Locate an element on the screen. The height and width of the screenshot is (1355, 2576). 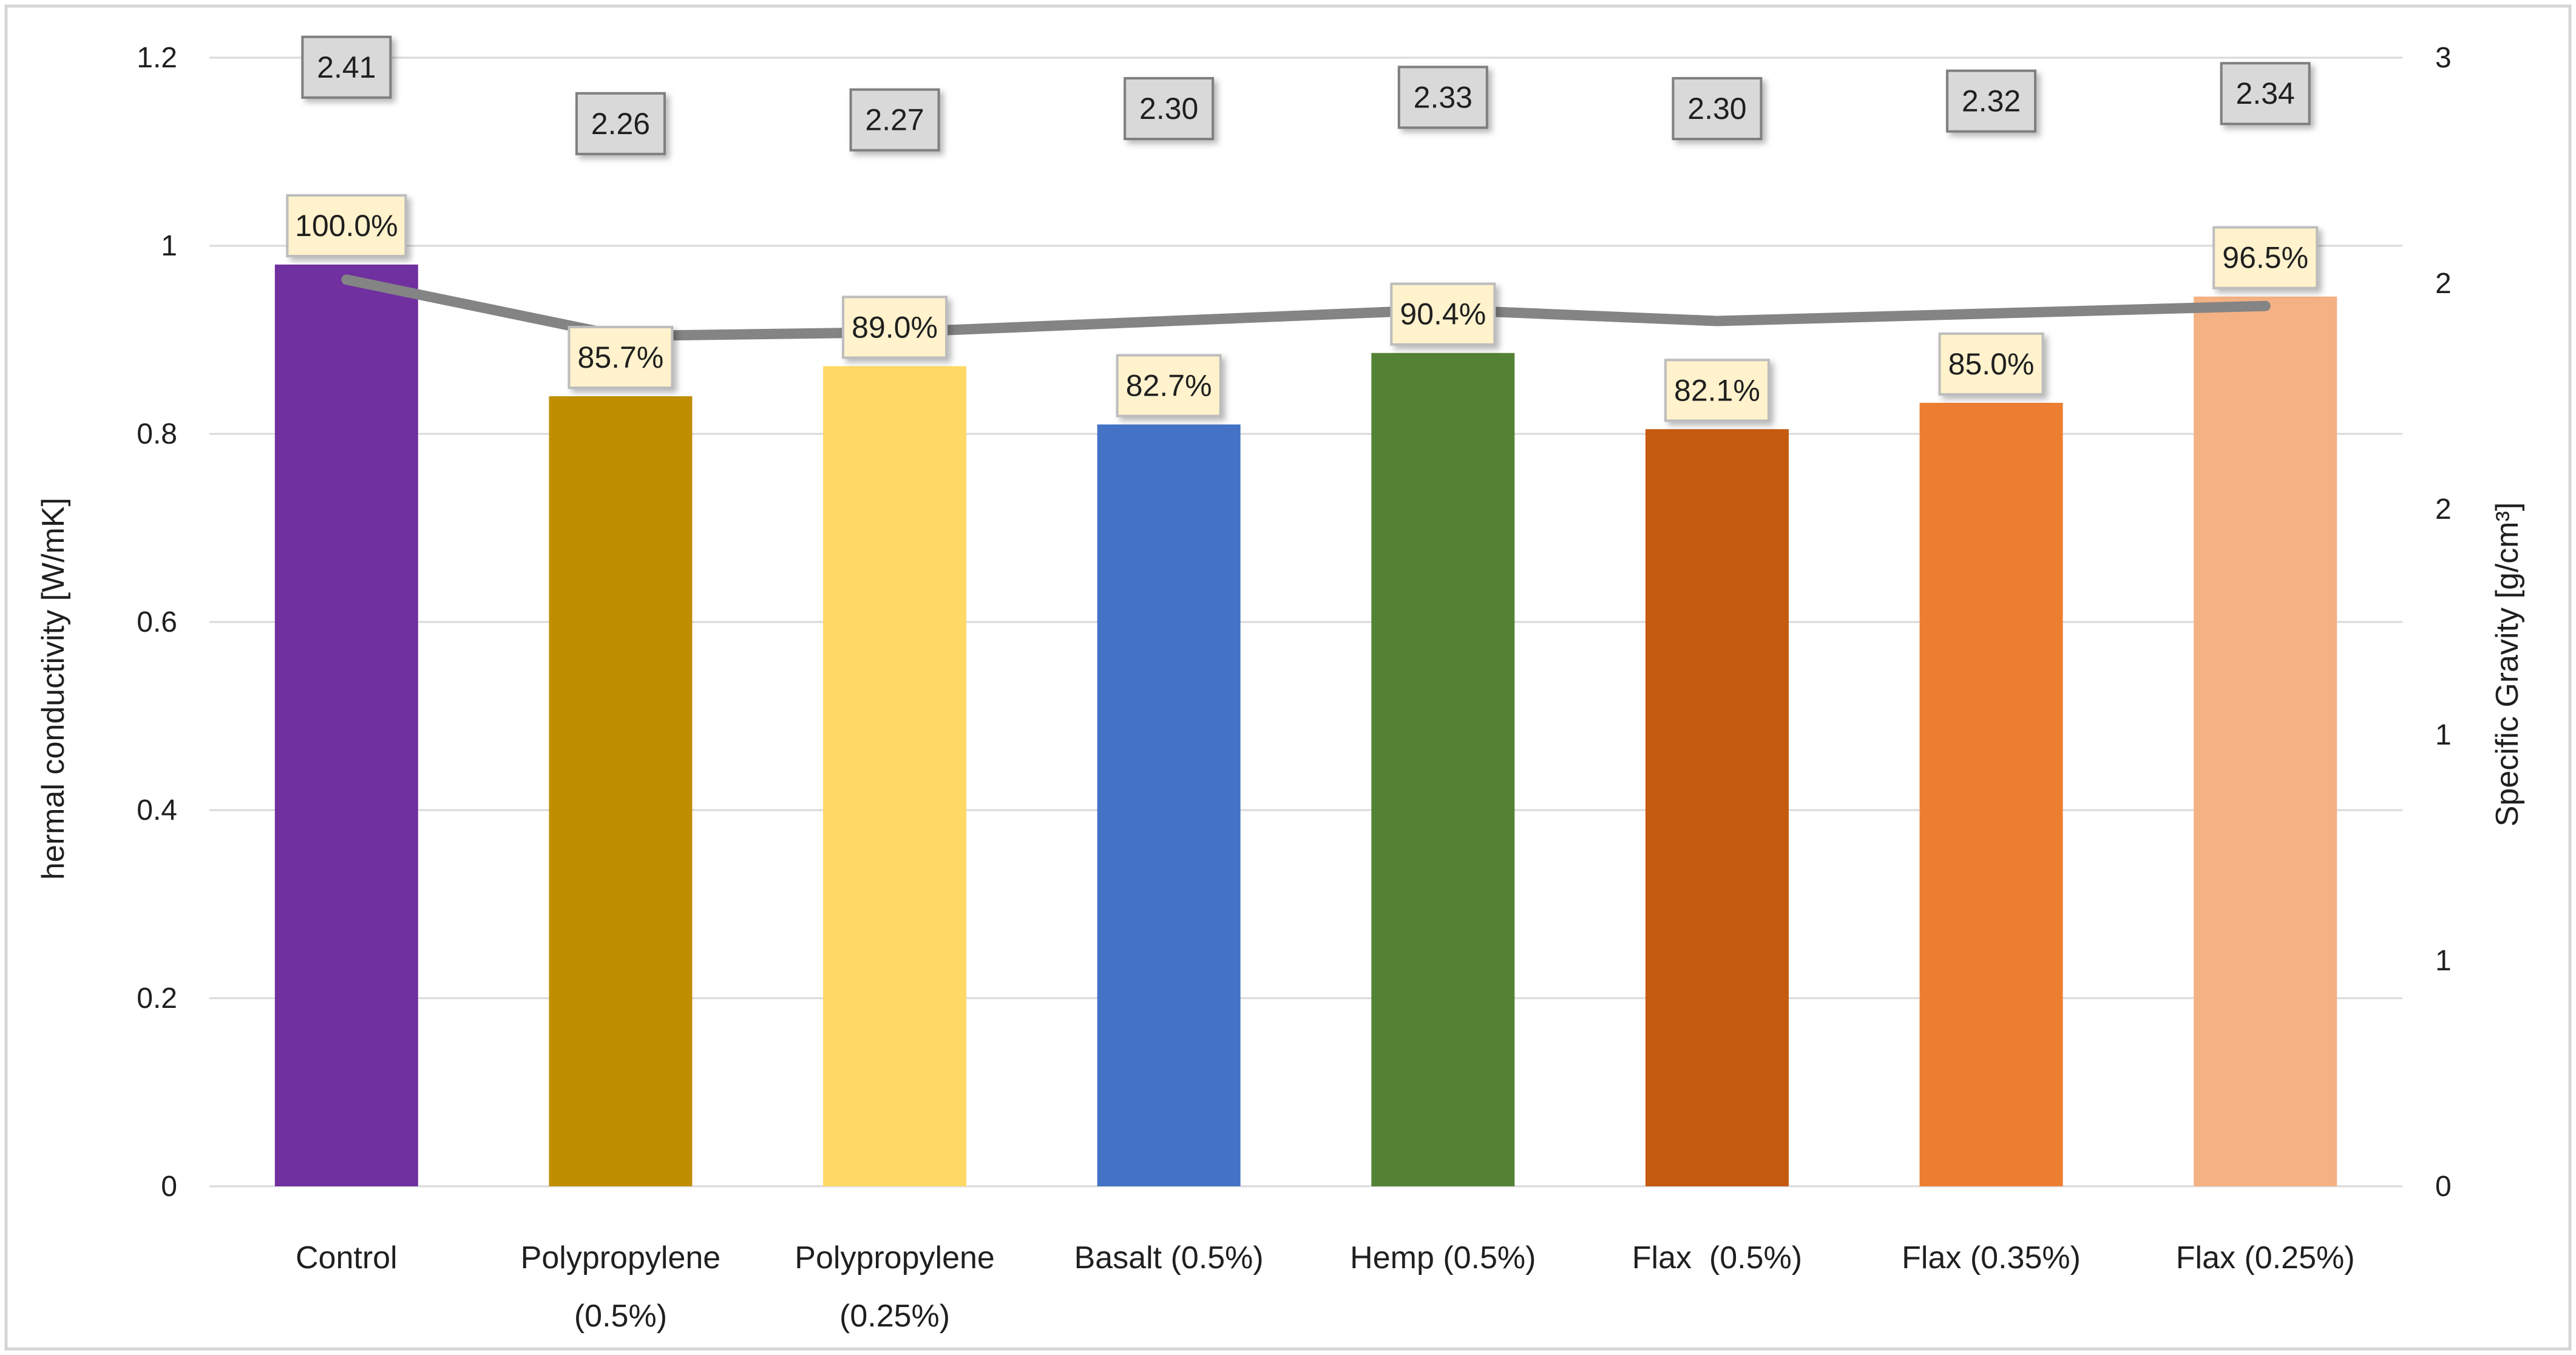
line-label: 2.26 is located at coordinates (621, 124).